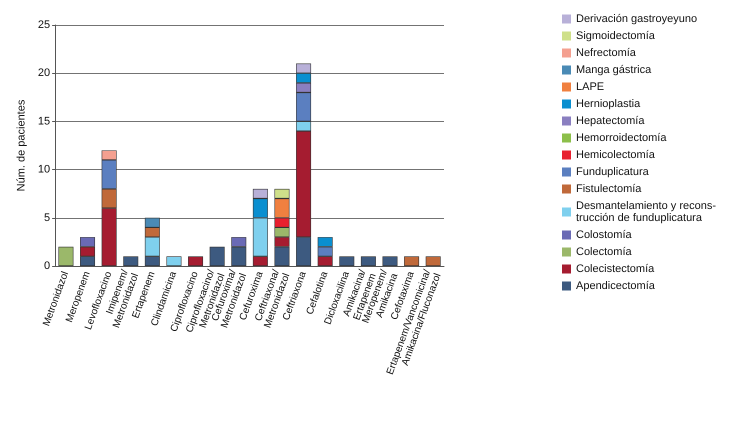 The width and height of the screenshot is (731, 435). Describe the element at coordinates (611, 121) in the screenshot. I see `legend-label: Hepatectomía` at that location.